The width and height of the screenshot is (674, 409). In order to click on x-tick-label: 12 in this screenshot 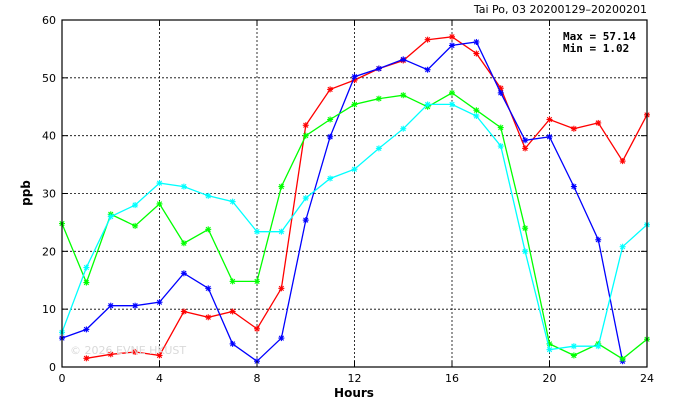, I will do `click(355, 378)`.